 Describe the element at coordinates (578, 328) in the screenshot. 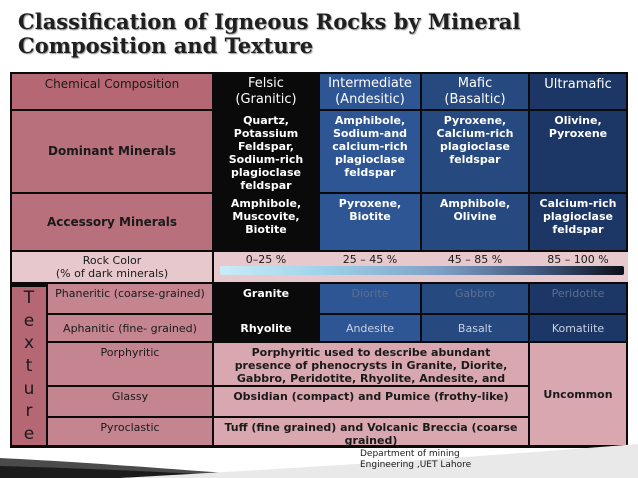

I see `aphanitic-ultramafic: Komatiite` at that location.